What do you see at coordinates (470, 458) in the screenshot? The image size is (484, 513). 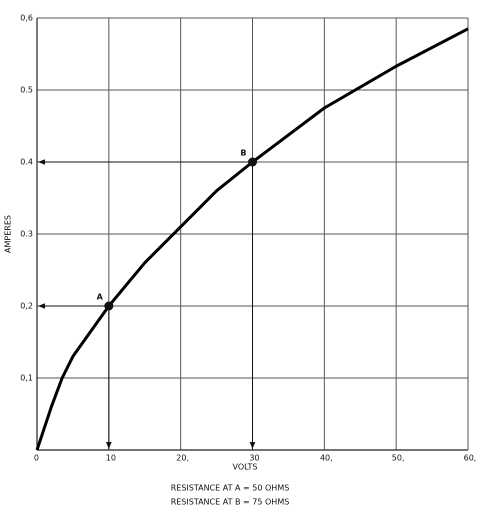 I see `x-tick-label: 60,` at bounding box center [470, 458].